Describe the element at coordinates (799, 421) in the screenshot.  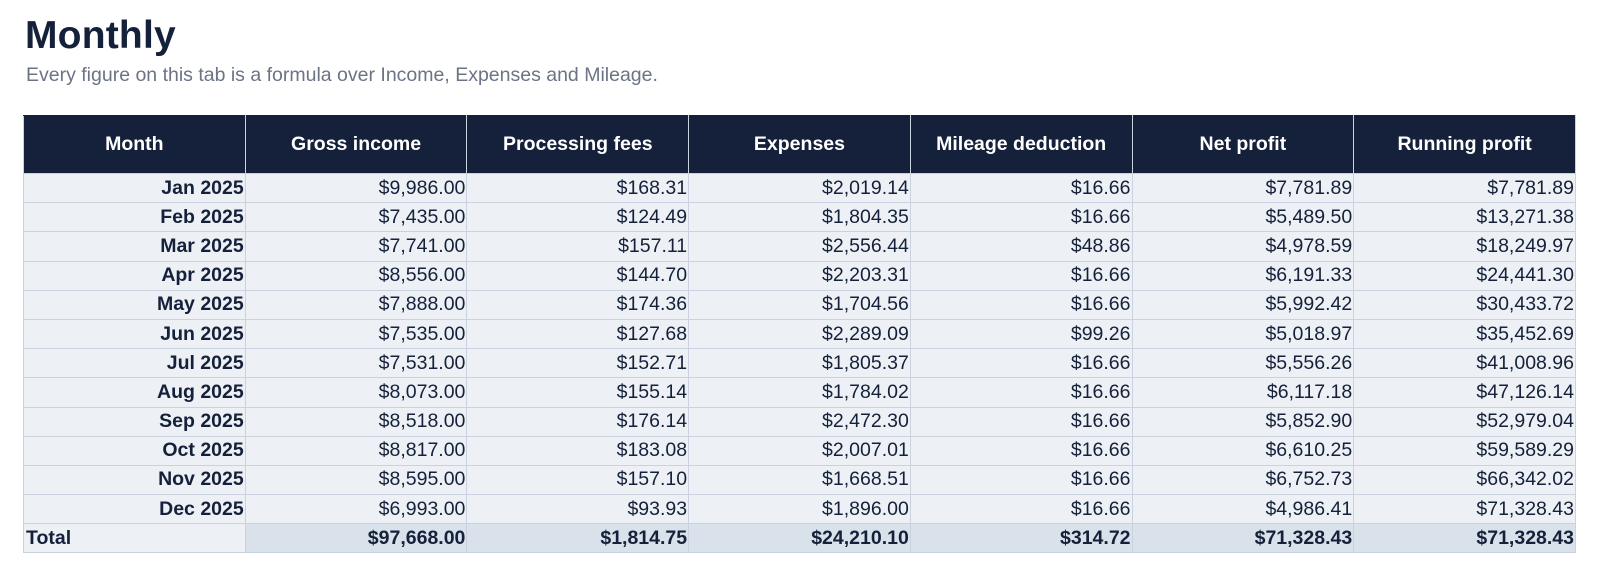
I see `cell-expenses: $2,472.30` at that location.